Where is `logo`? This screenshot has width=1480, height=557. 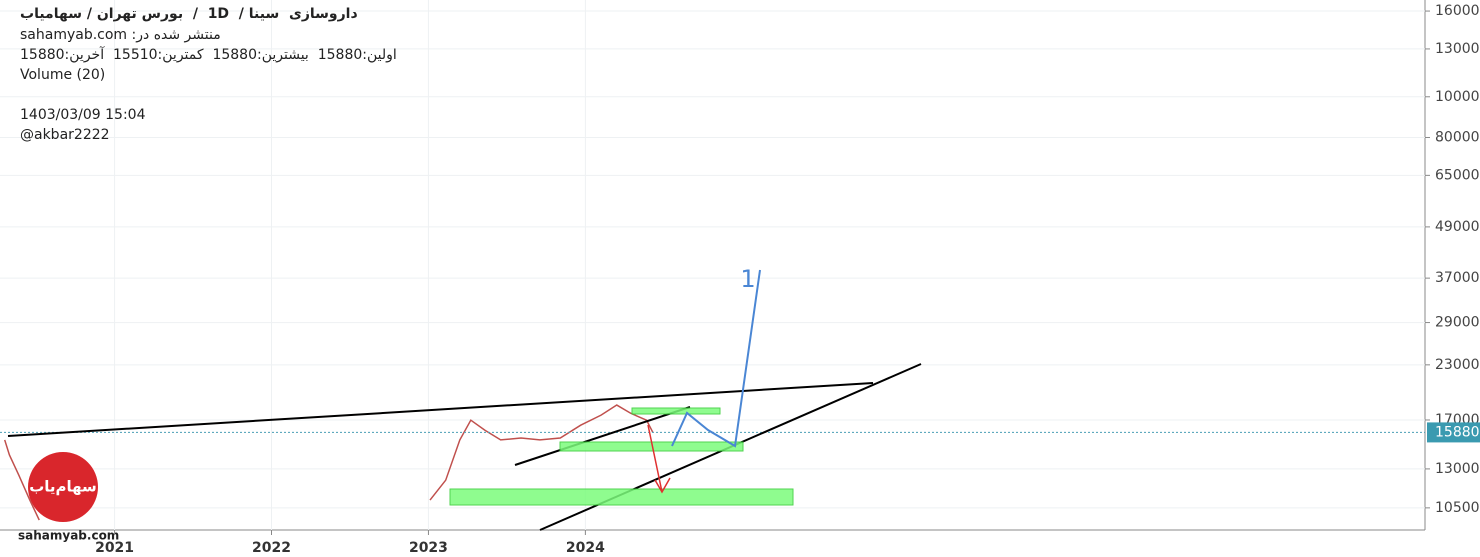 logo is located at coordinates (63, 487).